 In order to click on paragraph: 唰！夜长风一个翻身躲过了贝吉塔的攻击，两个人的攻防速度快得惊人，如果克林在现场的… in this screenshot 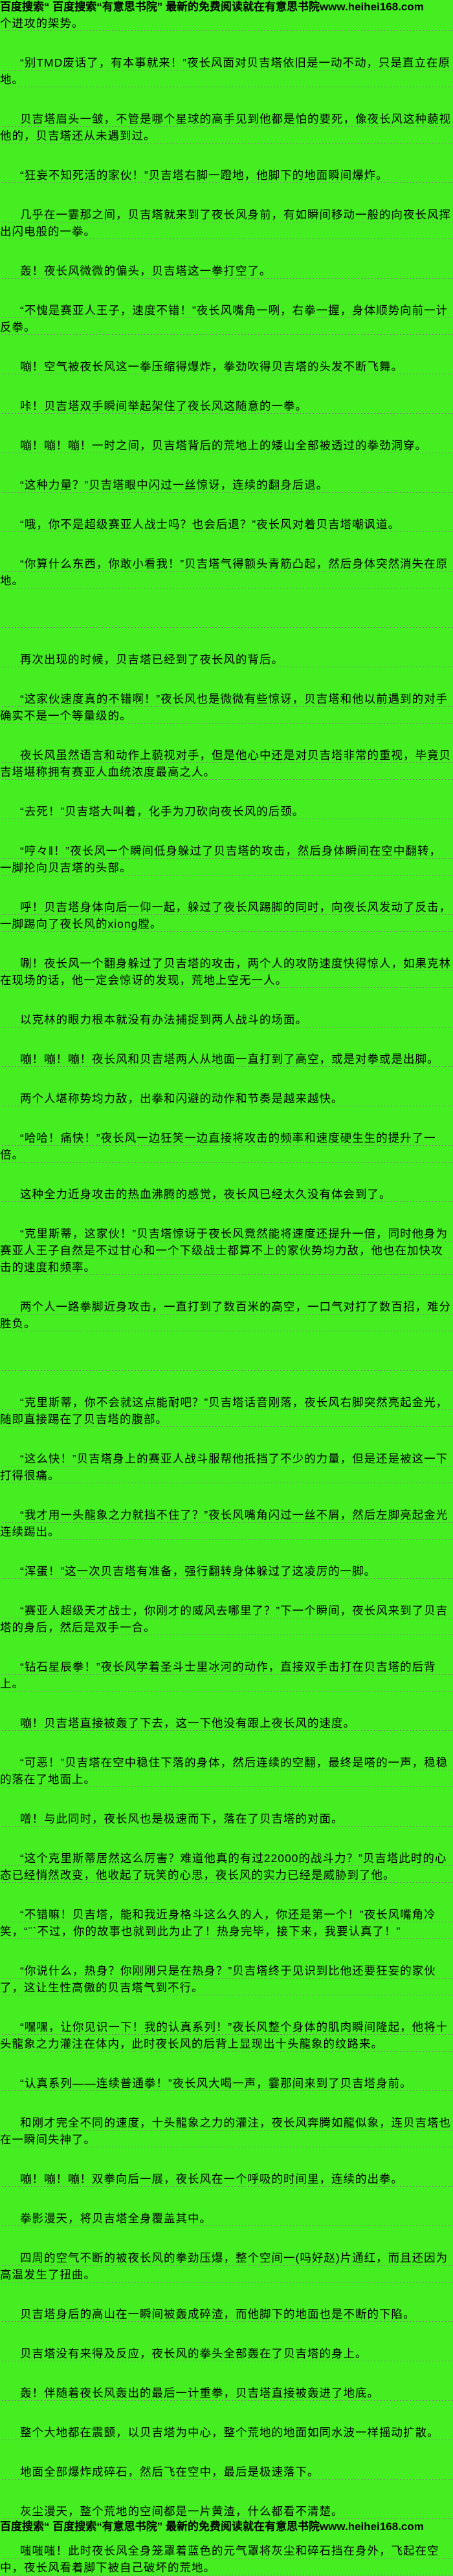, I will do `click(226, 972)`.